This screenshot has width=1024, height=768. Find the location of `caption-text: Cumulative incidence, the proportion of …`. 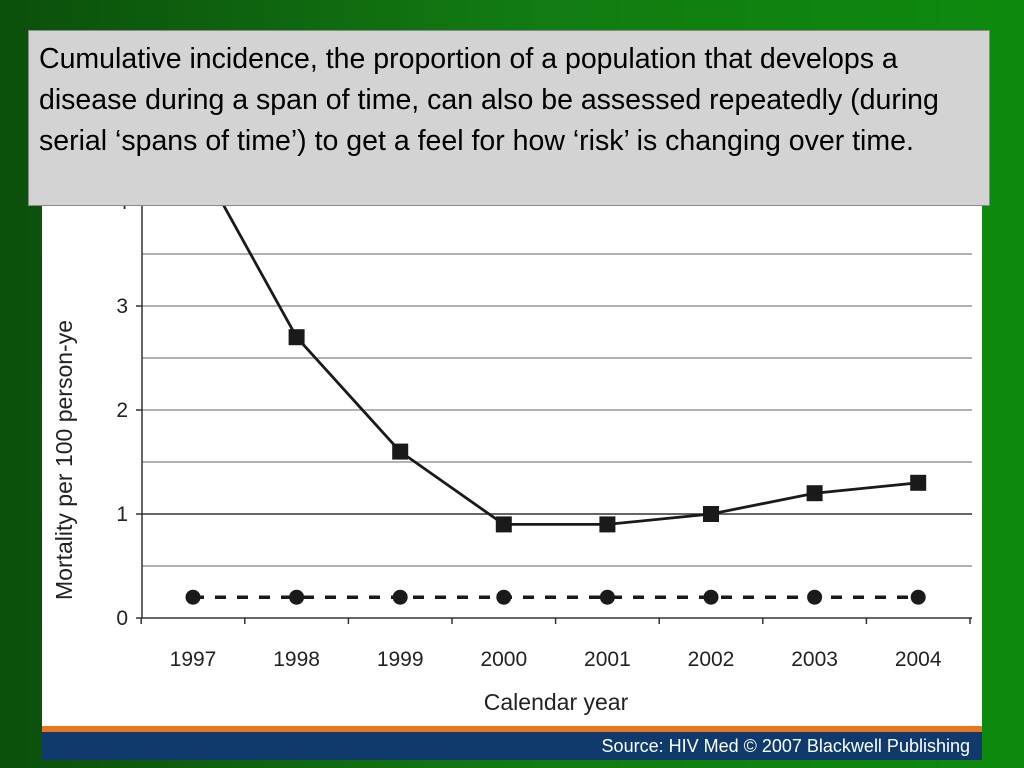

caption-text: Cumulative incidence, the proportion of … is located at coordinates (489, 100).